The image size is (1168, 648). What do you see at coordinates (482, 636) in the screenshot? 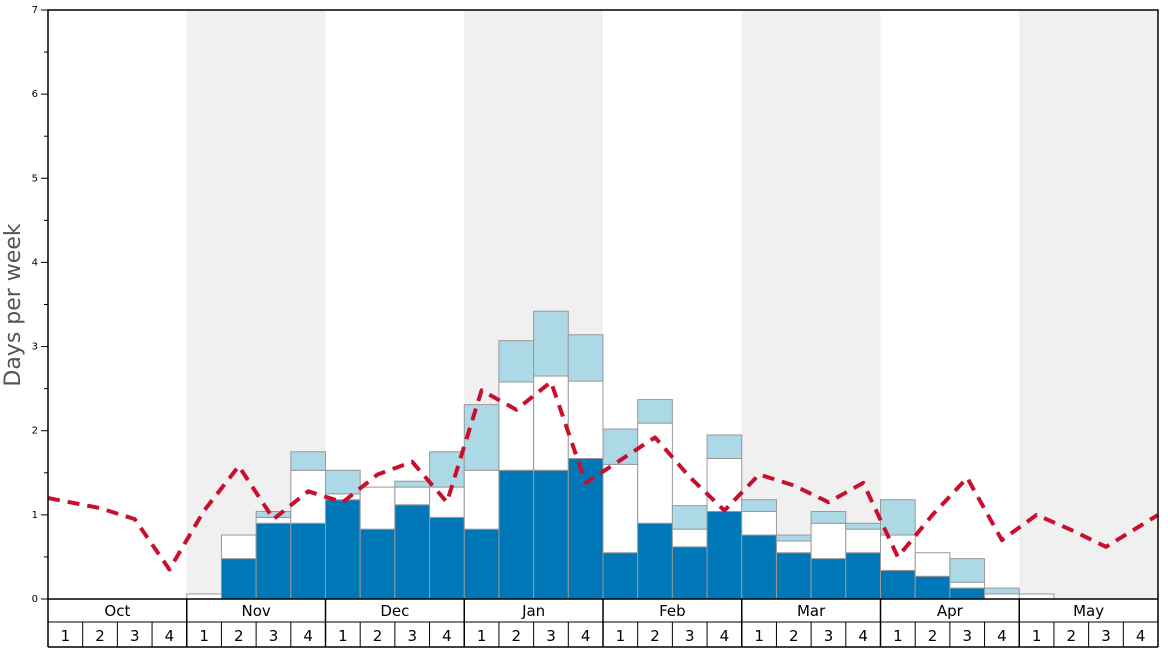
I see `week-label-jan-1: 1` at bounding box center [482, 636].